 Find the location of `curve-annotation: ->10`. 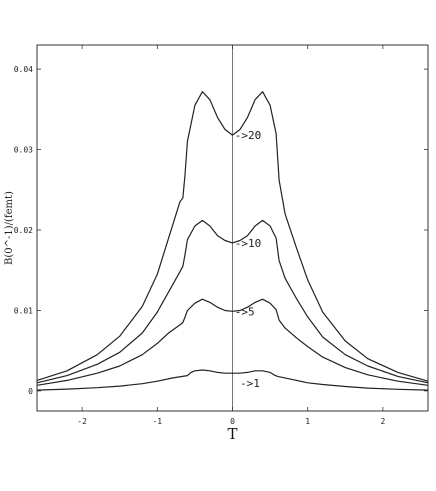

curve-annotation: ->10 is located at coordinates (248, 243).